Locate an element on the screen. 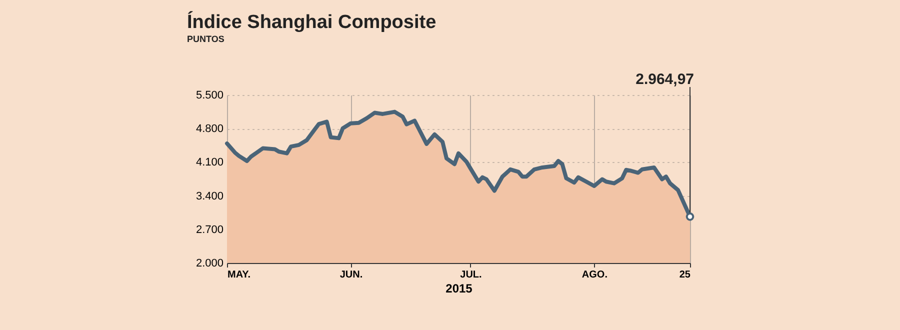 The width and height of the screenshot is (900, 330). y-tick-label: 2.000 is located at coordinates (210, 264).